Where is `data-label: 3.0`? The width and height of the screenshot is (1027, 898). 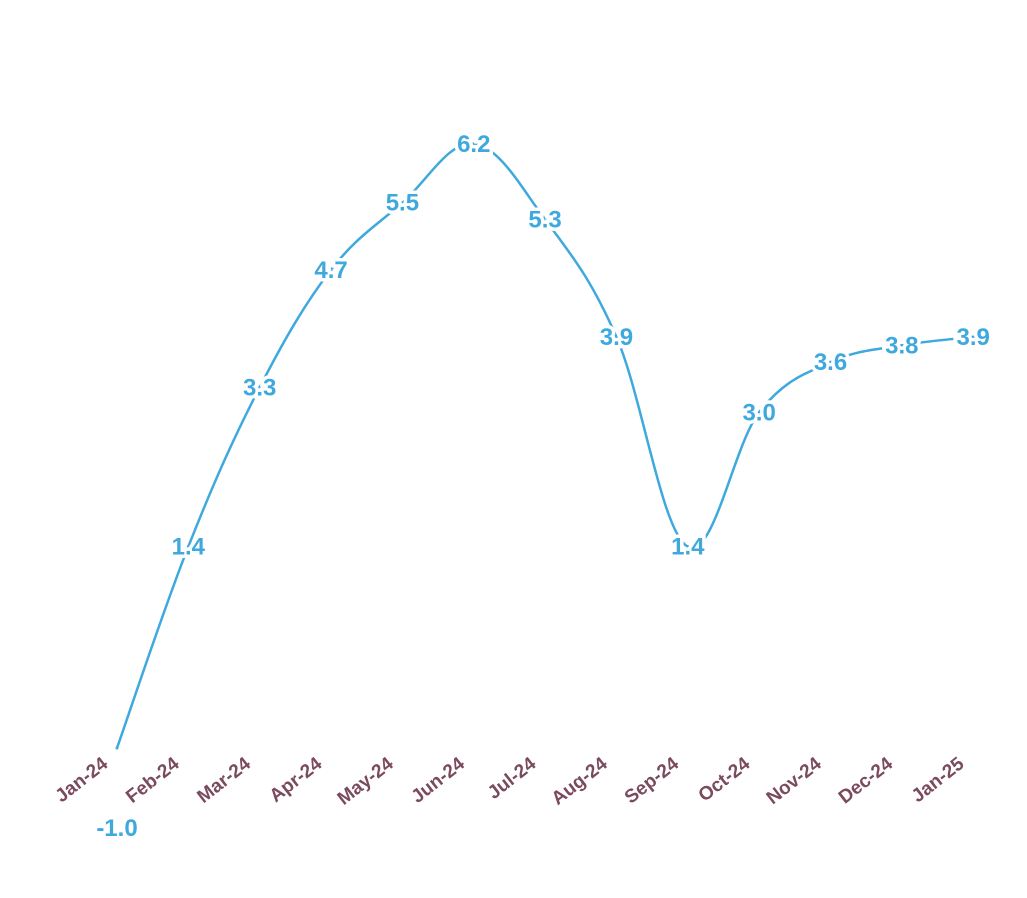
data-label: 3.0 is located at coordinates (758, 412).